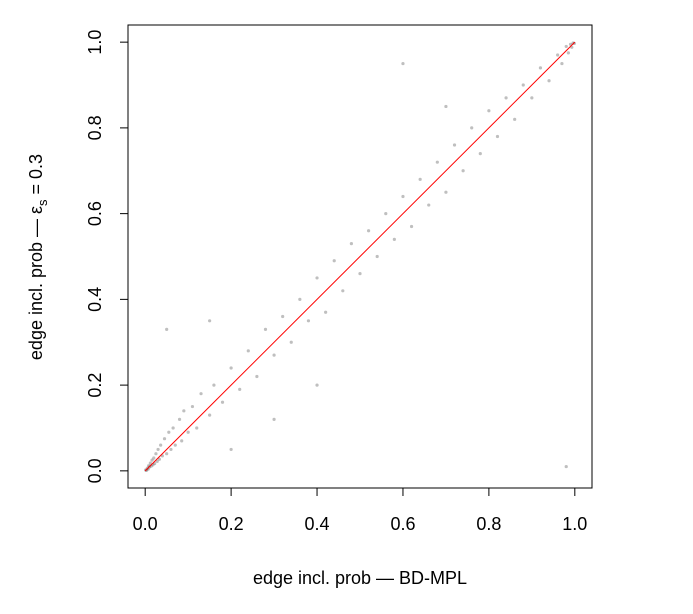  Describe the element at coordinates (95, 299) in the screenshot. I see `y-tick-label: 0.4` at that location.